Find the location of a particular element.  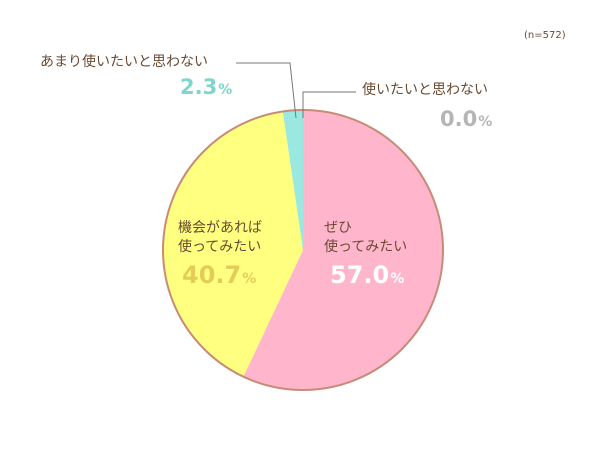

slice-label-not-want: 使いたいと思わない is located at coordinates (425, 90).